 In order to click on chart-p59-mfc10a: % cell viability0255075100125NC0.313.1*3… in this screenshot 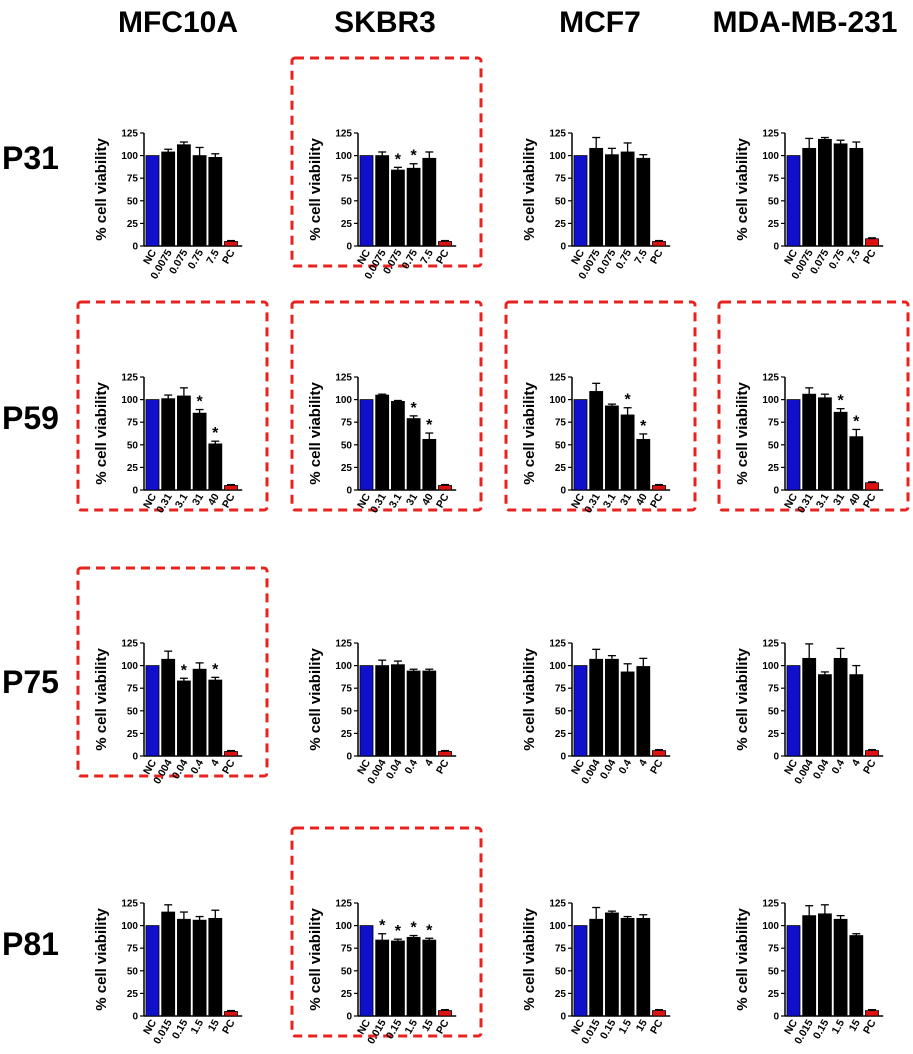, I will do `click(172, 407)`.